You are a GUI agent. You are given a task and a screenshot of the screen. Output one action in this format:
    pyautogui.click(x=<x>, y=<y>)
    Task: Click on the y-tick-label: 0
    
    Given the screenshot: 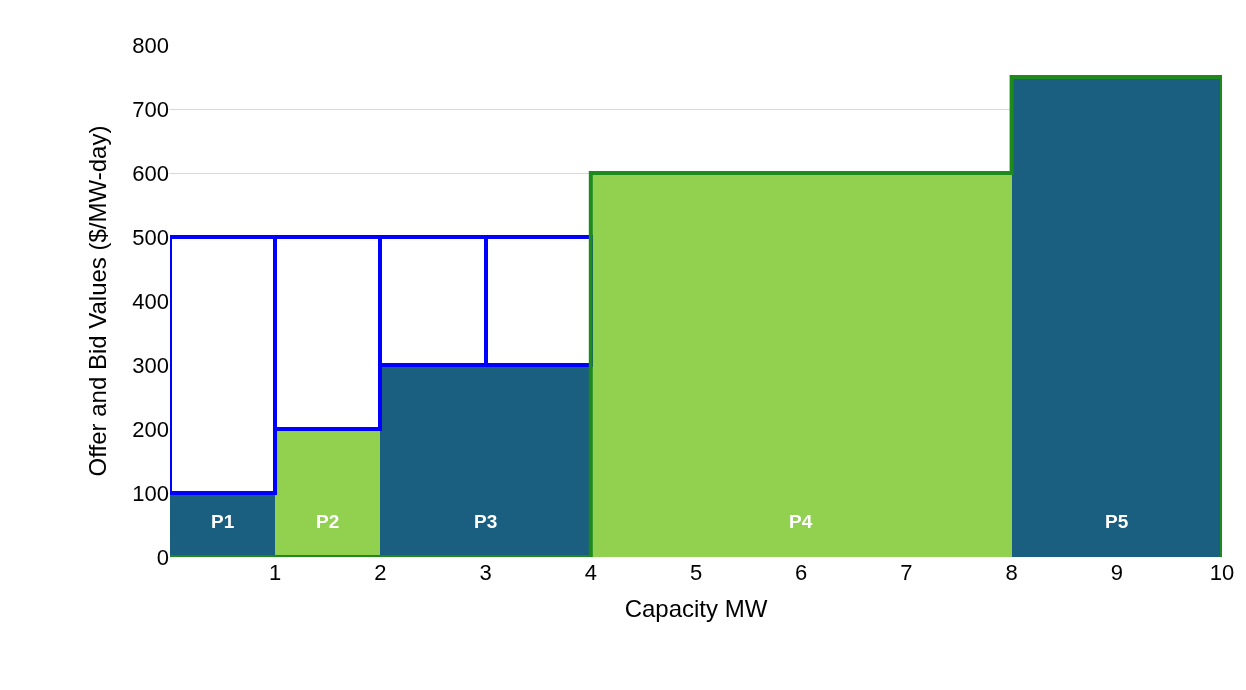 What is the action you would take?
    pyautogui.click(x=162, y=557)
    